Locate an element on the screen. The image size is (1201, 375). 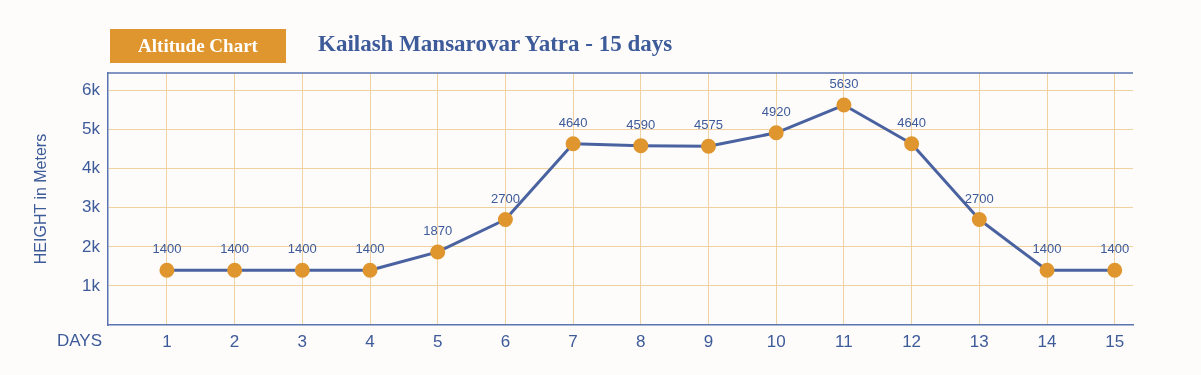
x-tick-label: 3 is located at coordinates (302, 341).